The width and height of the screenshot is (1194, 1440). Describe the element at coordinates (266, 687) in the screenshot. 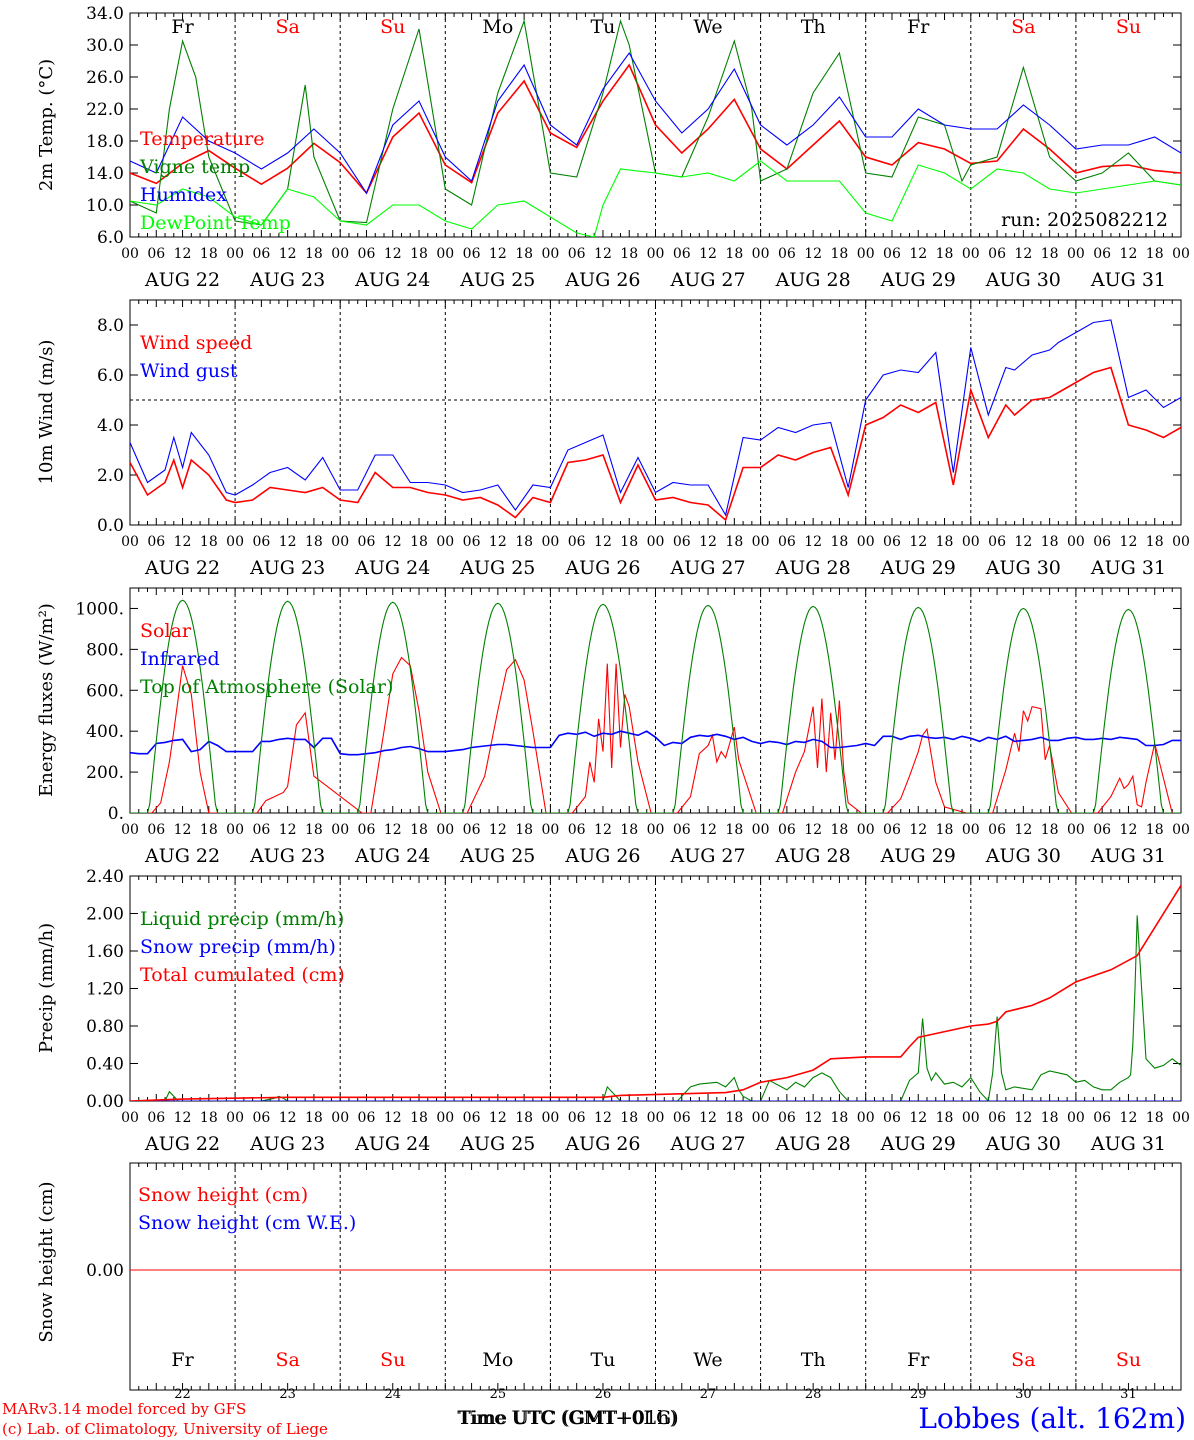

I see `legend-entry: Top of Atmosphere (Solar)` at that location.